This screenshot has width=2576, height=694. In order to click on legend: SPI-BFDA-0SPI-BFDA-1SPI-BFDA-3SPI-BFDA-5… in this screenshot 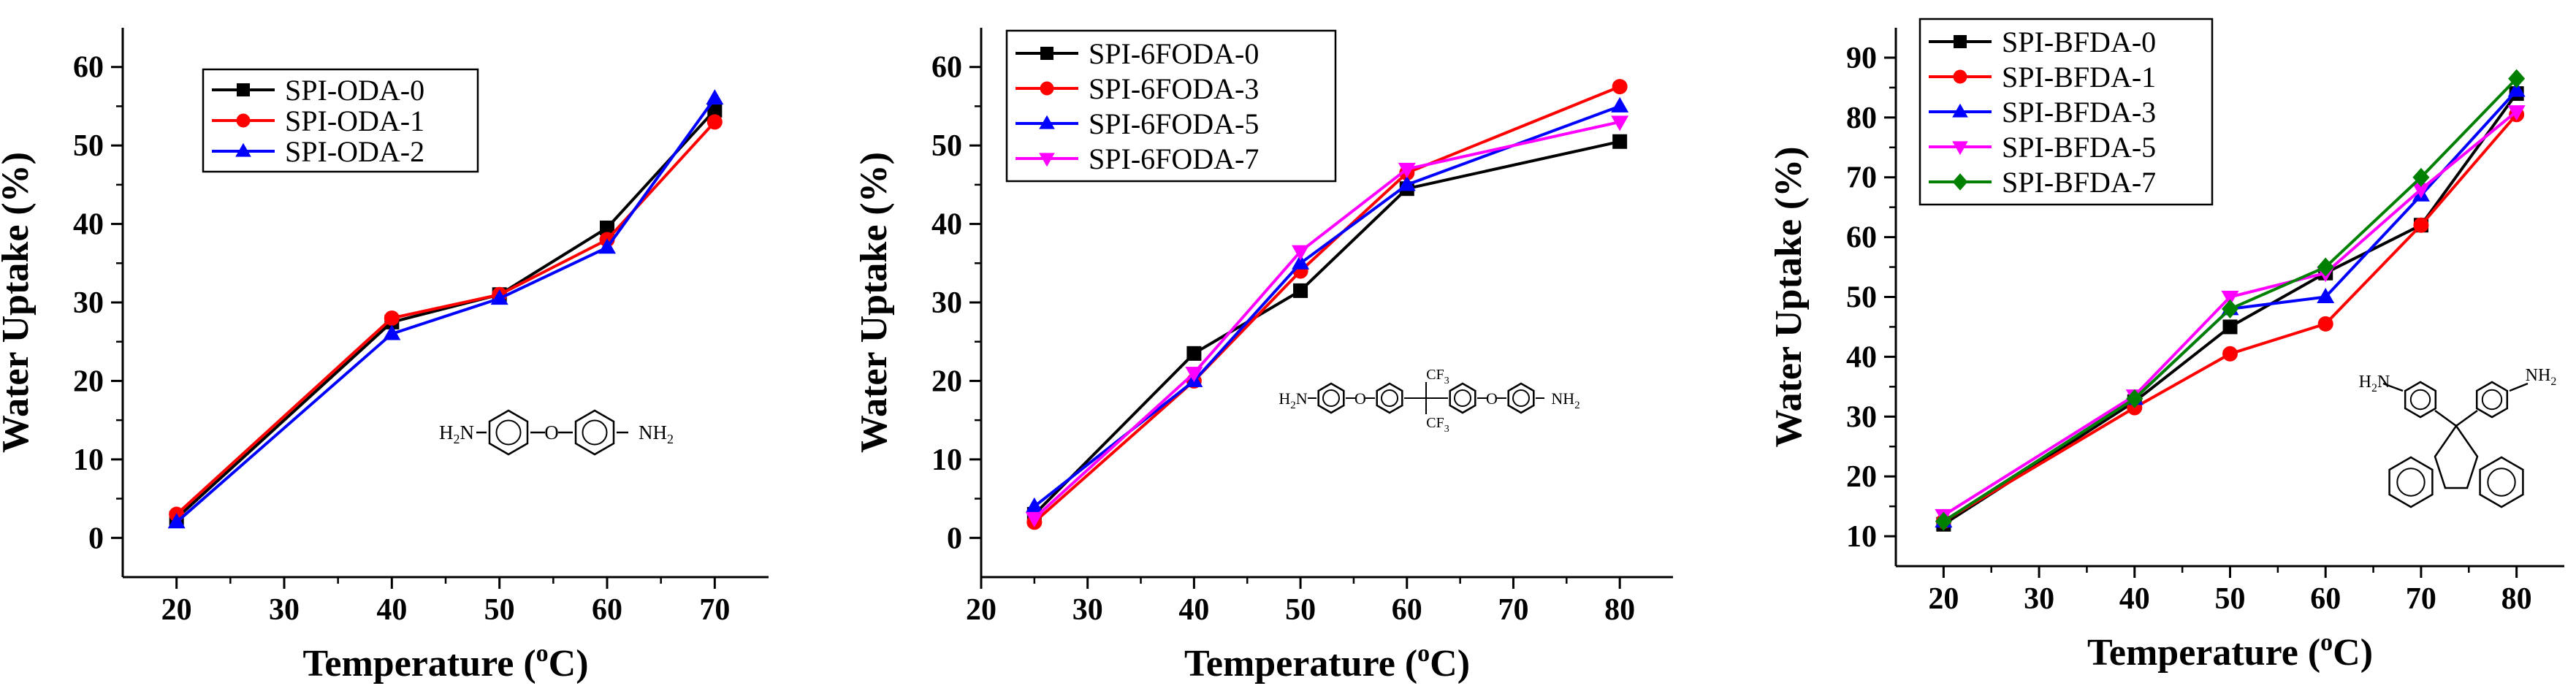, I will do `click(2066, 112)`.